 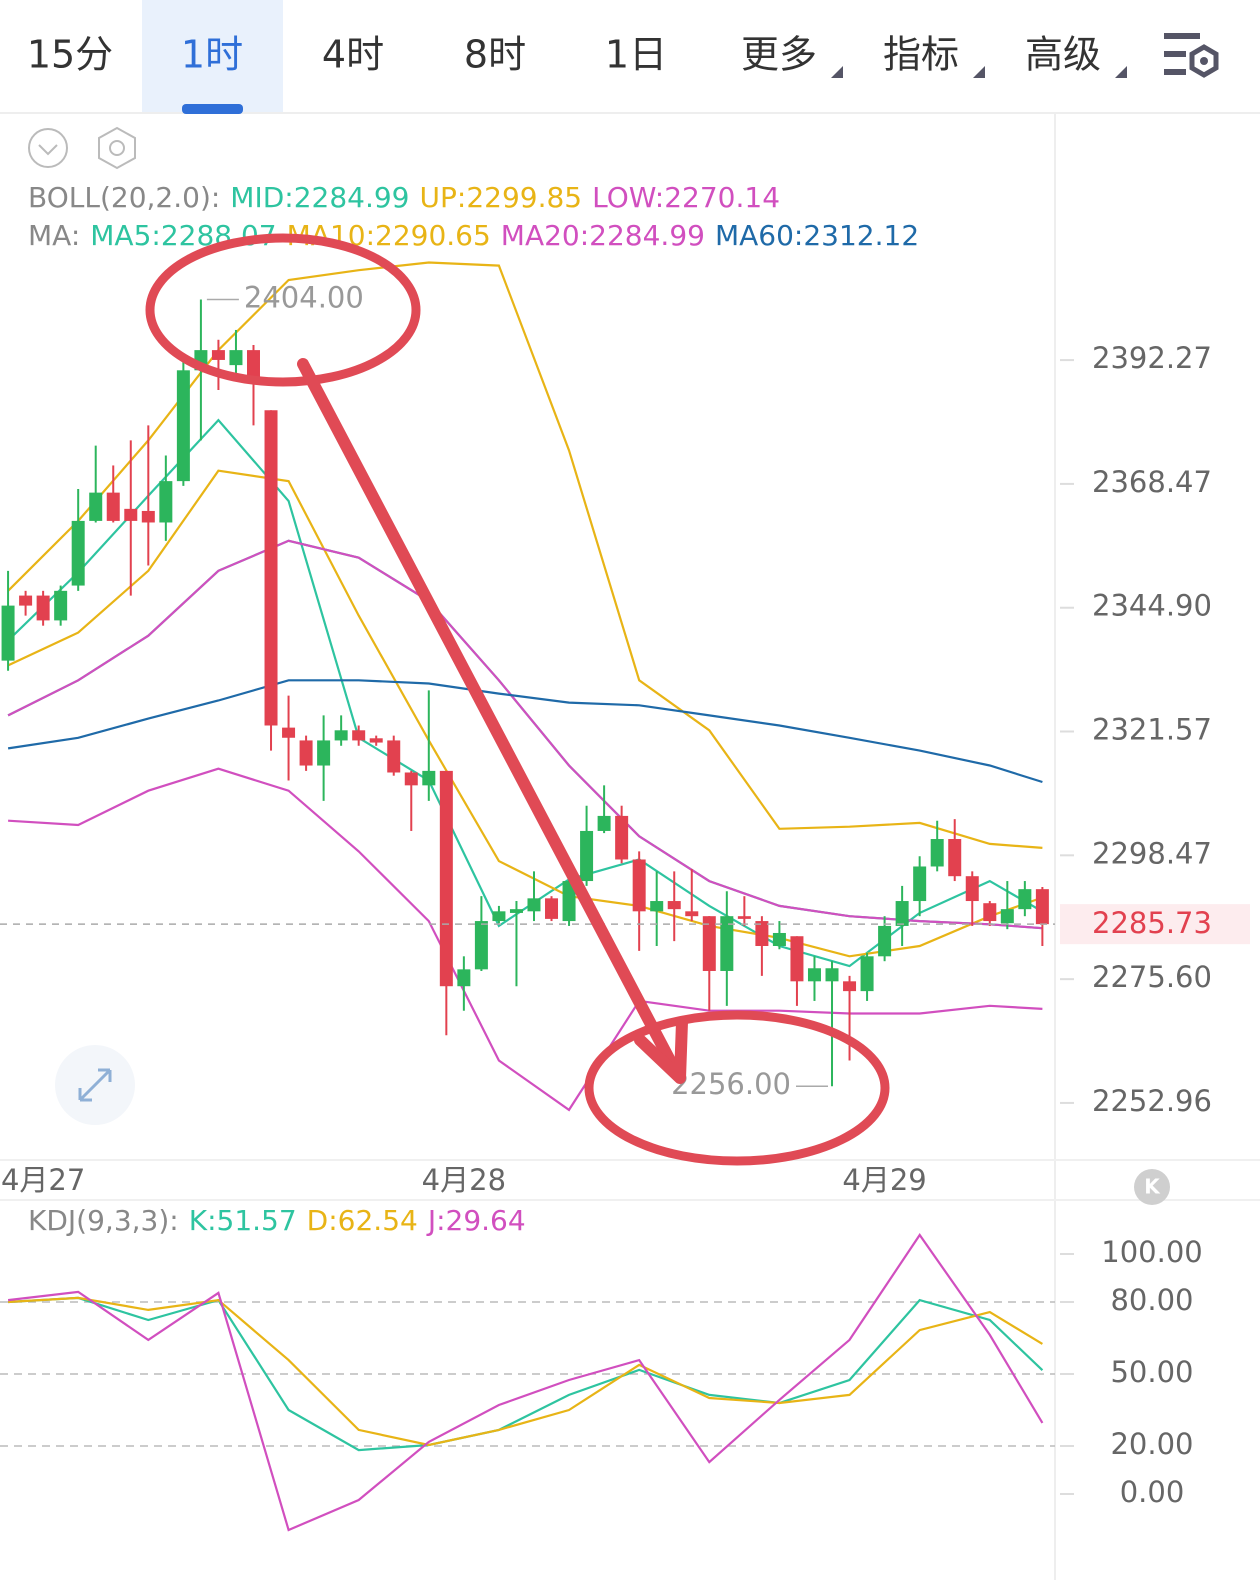 I want to click on icon-chevron, so click(x=48, y=150).